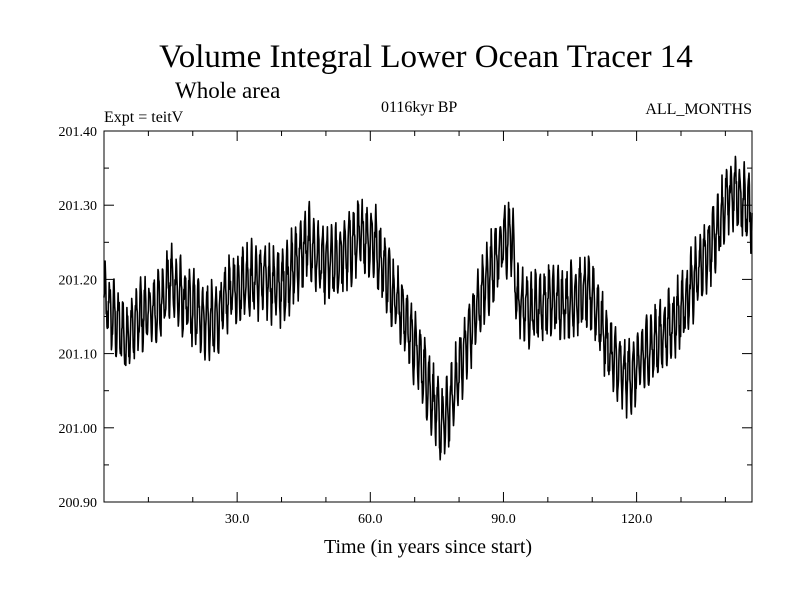  Describe the element at coordinates (237, 519) in the screenshot. I see `x-tick-label: 30.0` at that location.